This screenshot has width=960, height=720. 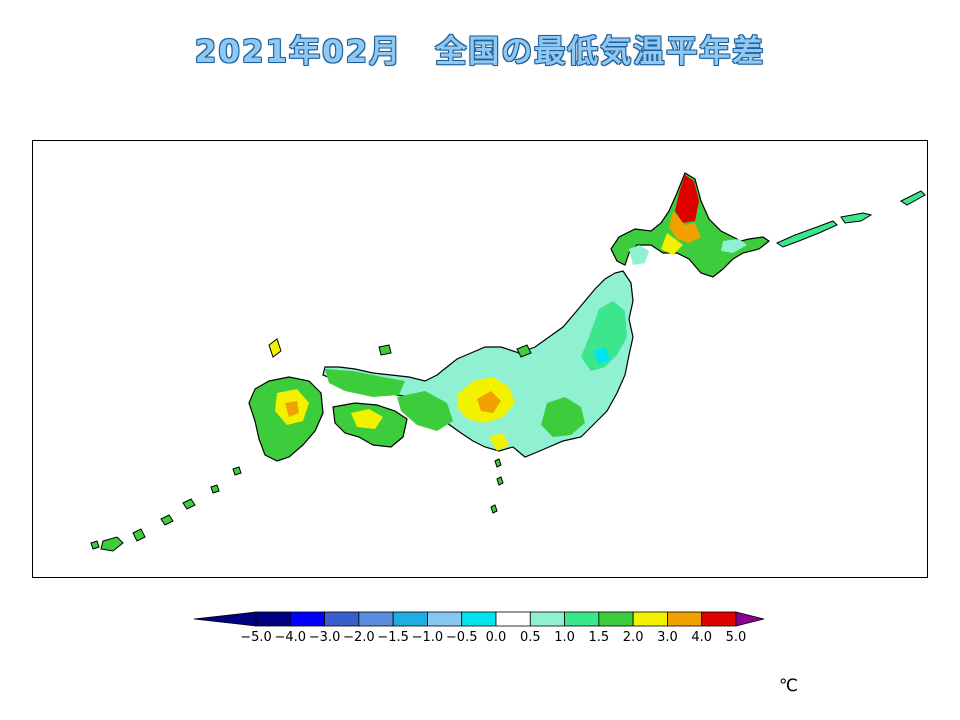 I want to click on legend-tick-label: 5.0, so click(x=736, y=637).